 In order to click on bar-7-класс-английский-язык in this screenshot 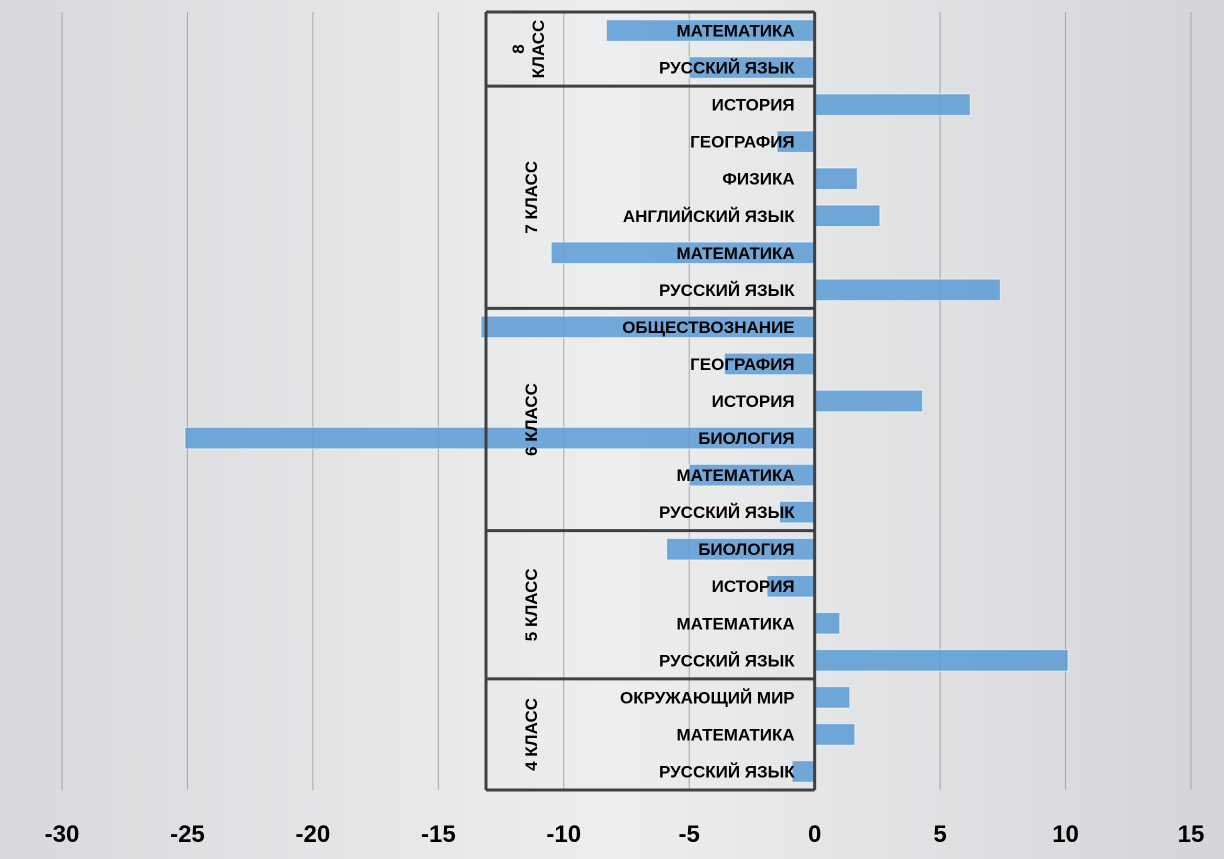, I will do `click(847, 216)`.